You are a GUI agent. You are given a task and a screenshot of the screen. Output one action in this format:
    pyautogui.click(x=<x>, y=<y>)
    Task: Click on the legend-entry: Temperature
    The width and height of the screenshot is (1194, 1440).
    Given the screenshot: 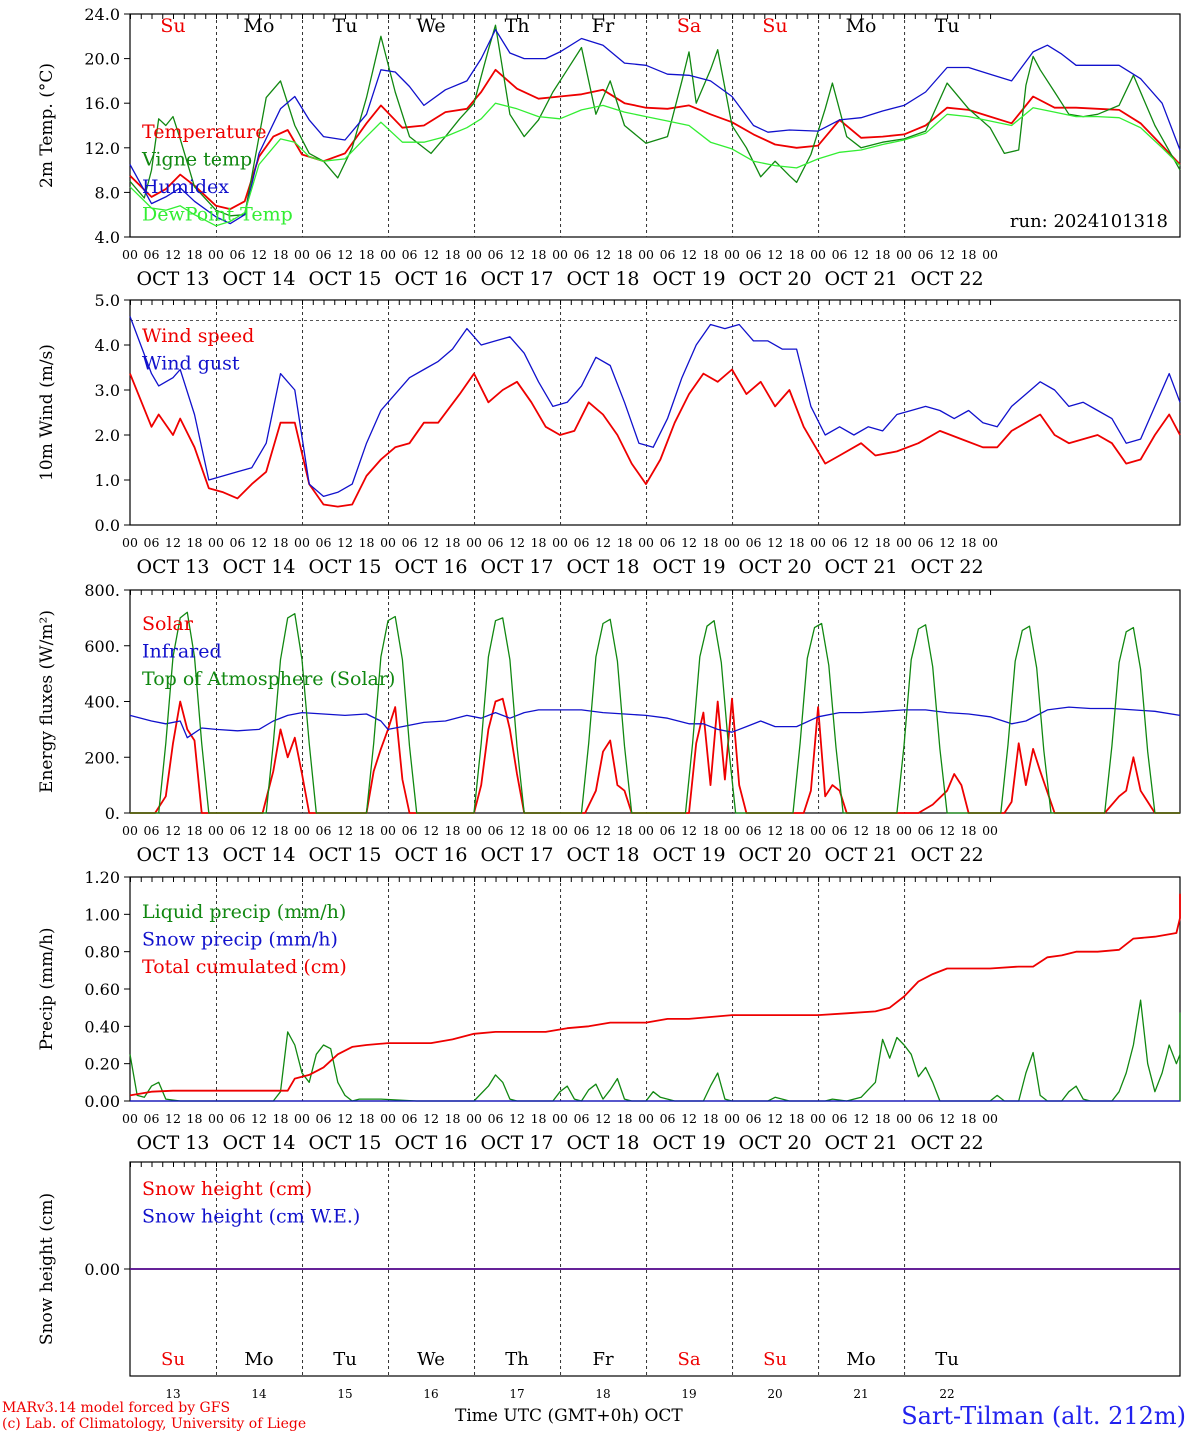 What is the action you would take?
    pyautogui.click(x=204, y=132)
    